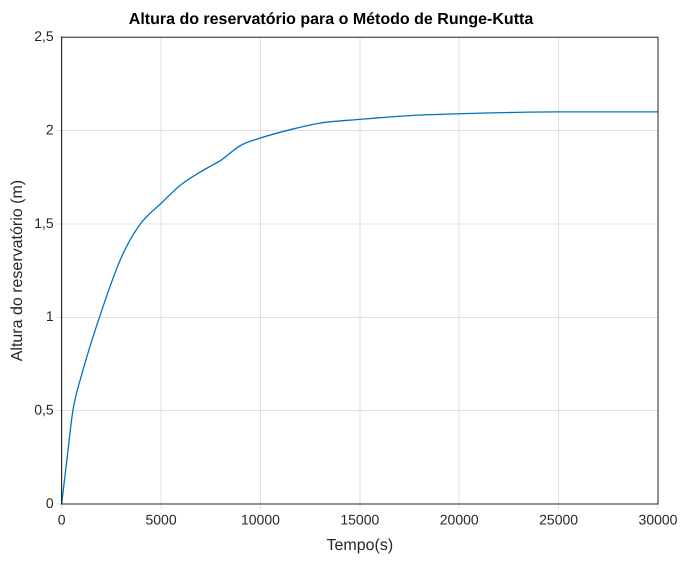  Describe the element at coordinates (50, 316) in the screenshot. I see `y-tick-label: 1` at that location.